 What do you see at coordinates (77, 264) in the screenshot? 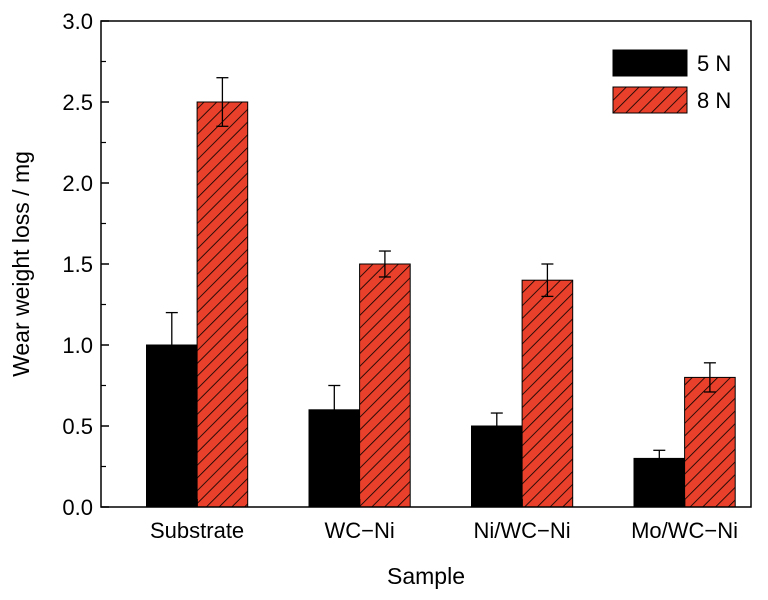
I see `y-tick-label: 1.5` at bounding box center [77, 264].